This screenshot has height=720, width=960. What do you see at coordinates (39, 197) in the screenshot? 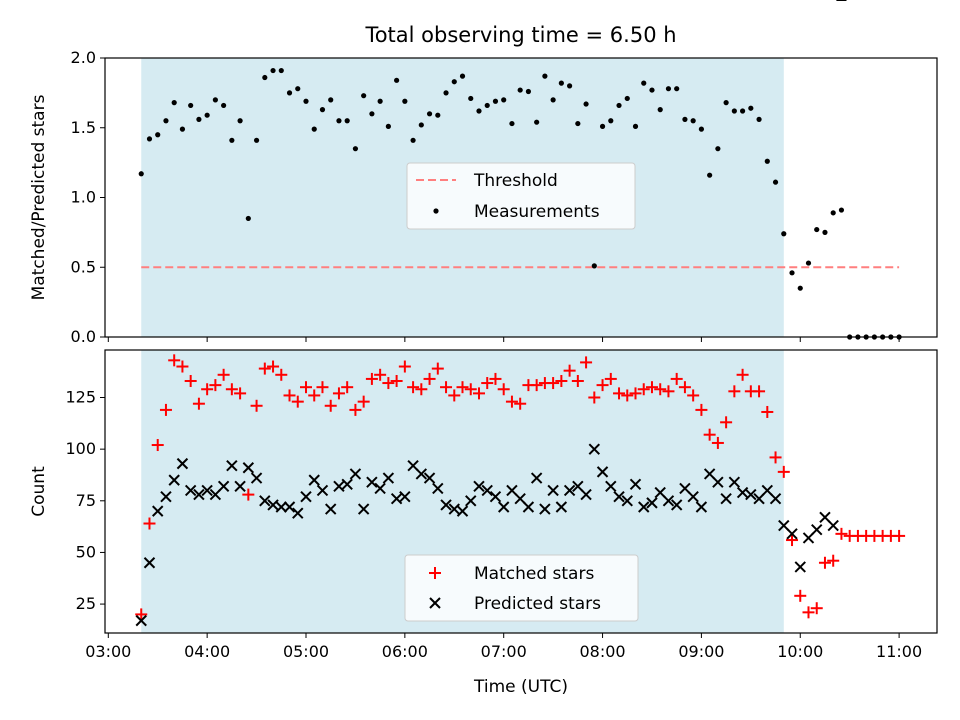
I see `top-y-axis-label: Matched/Predicted stars` at bounding box center [39, 197].